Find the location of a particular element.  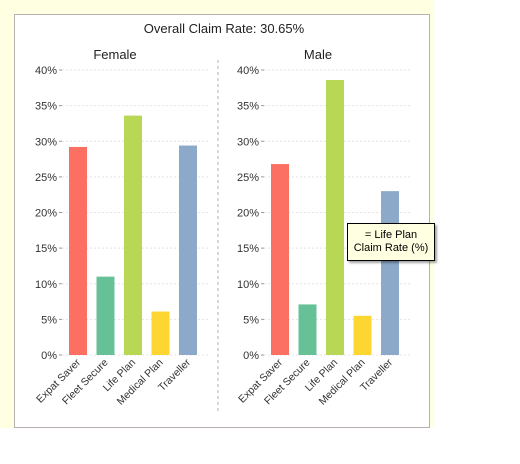

tooltip-line-2: Claim Rate (%) is located at coordinates (391, 248).